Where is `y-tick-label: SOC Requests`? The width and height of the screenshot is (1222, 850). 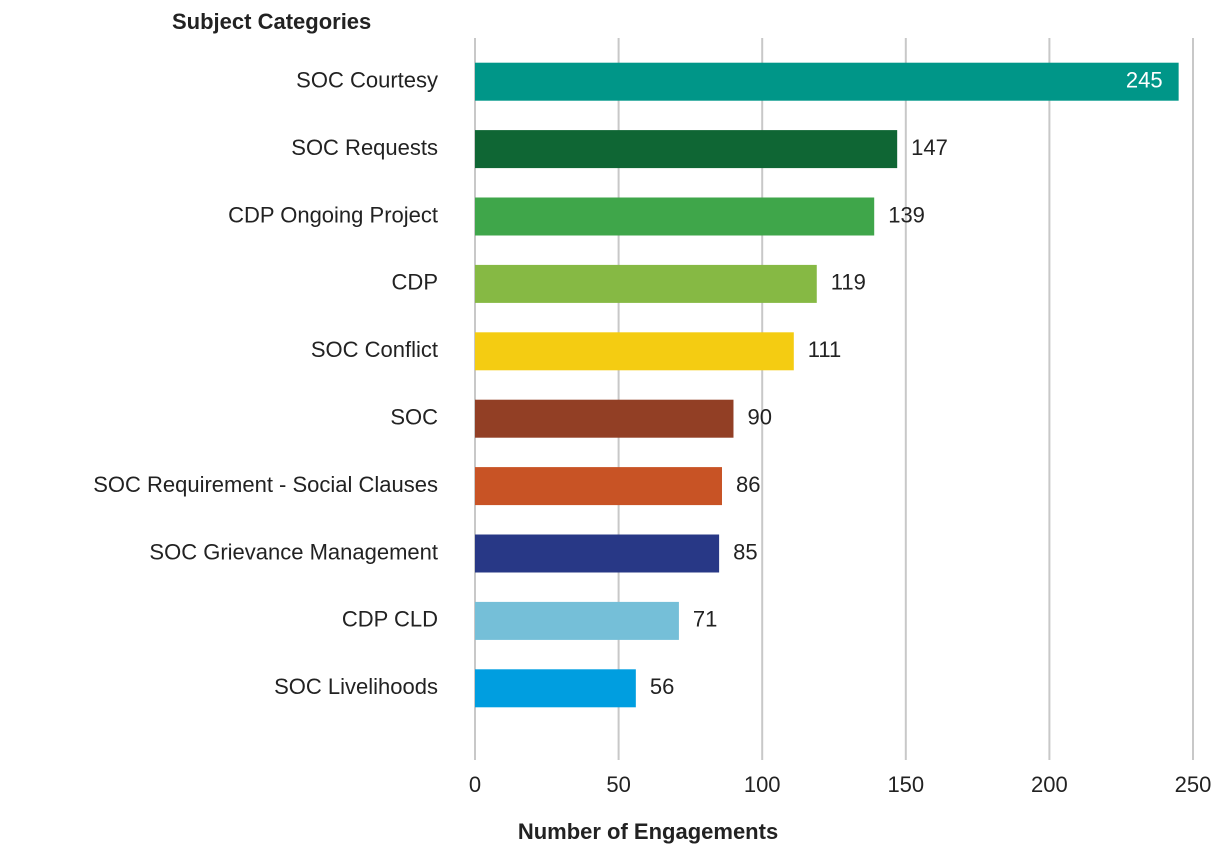 y-tick-label: SOC Requests is located at coordinates (364, 147).